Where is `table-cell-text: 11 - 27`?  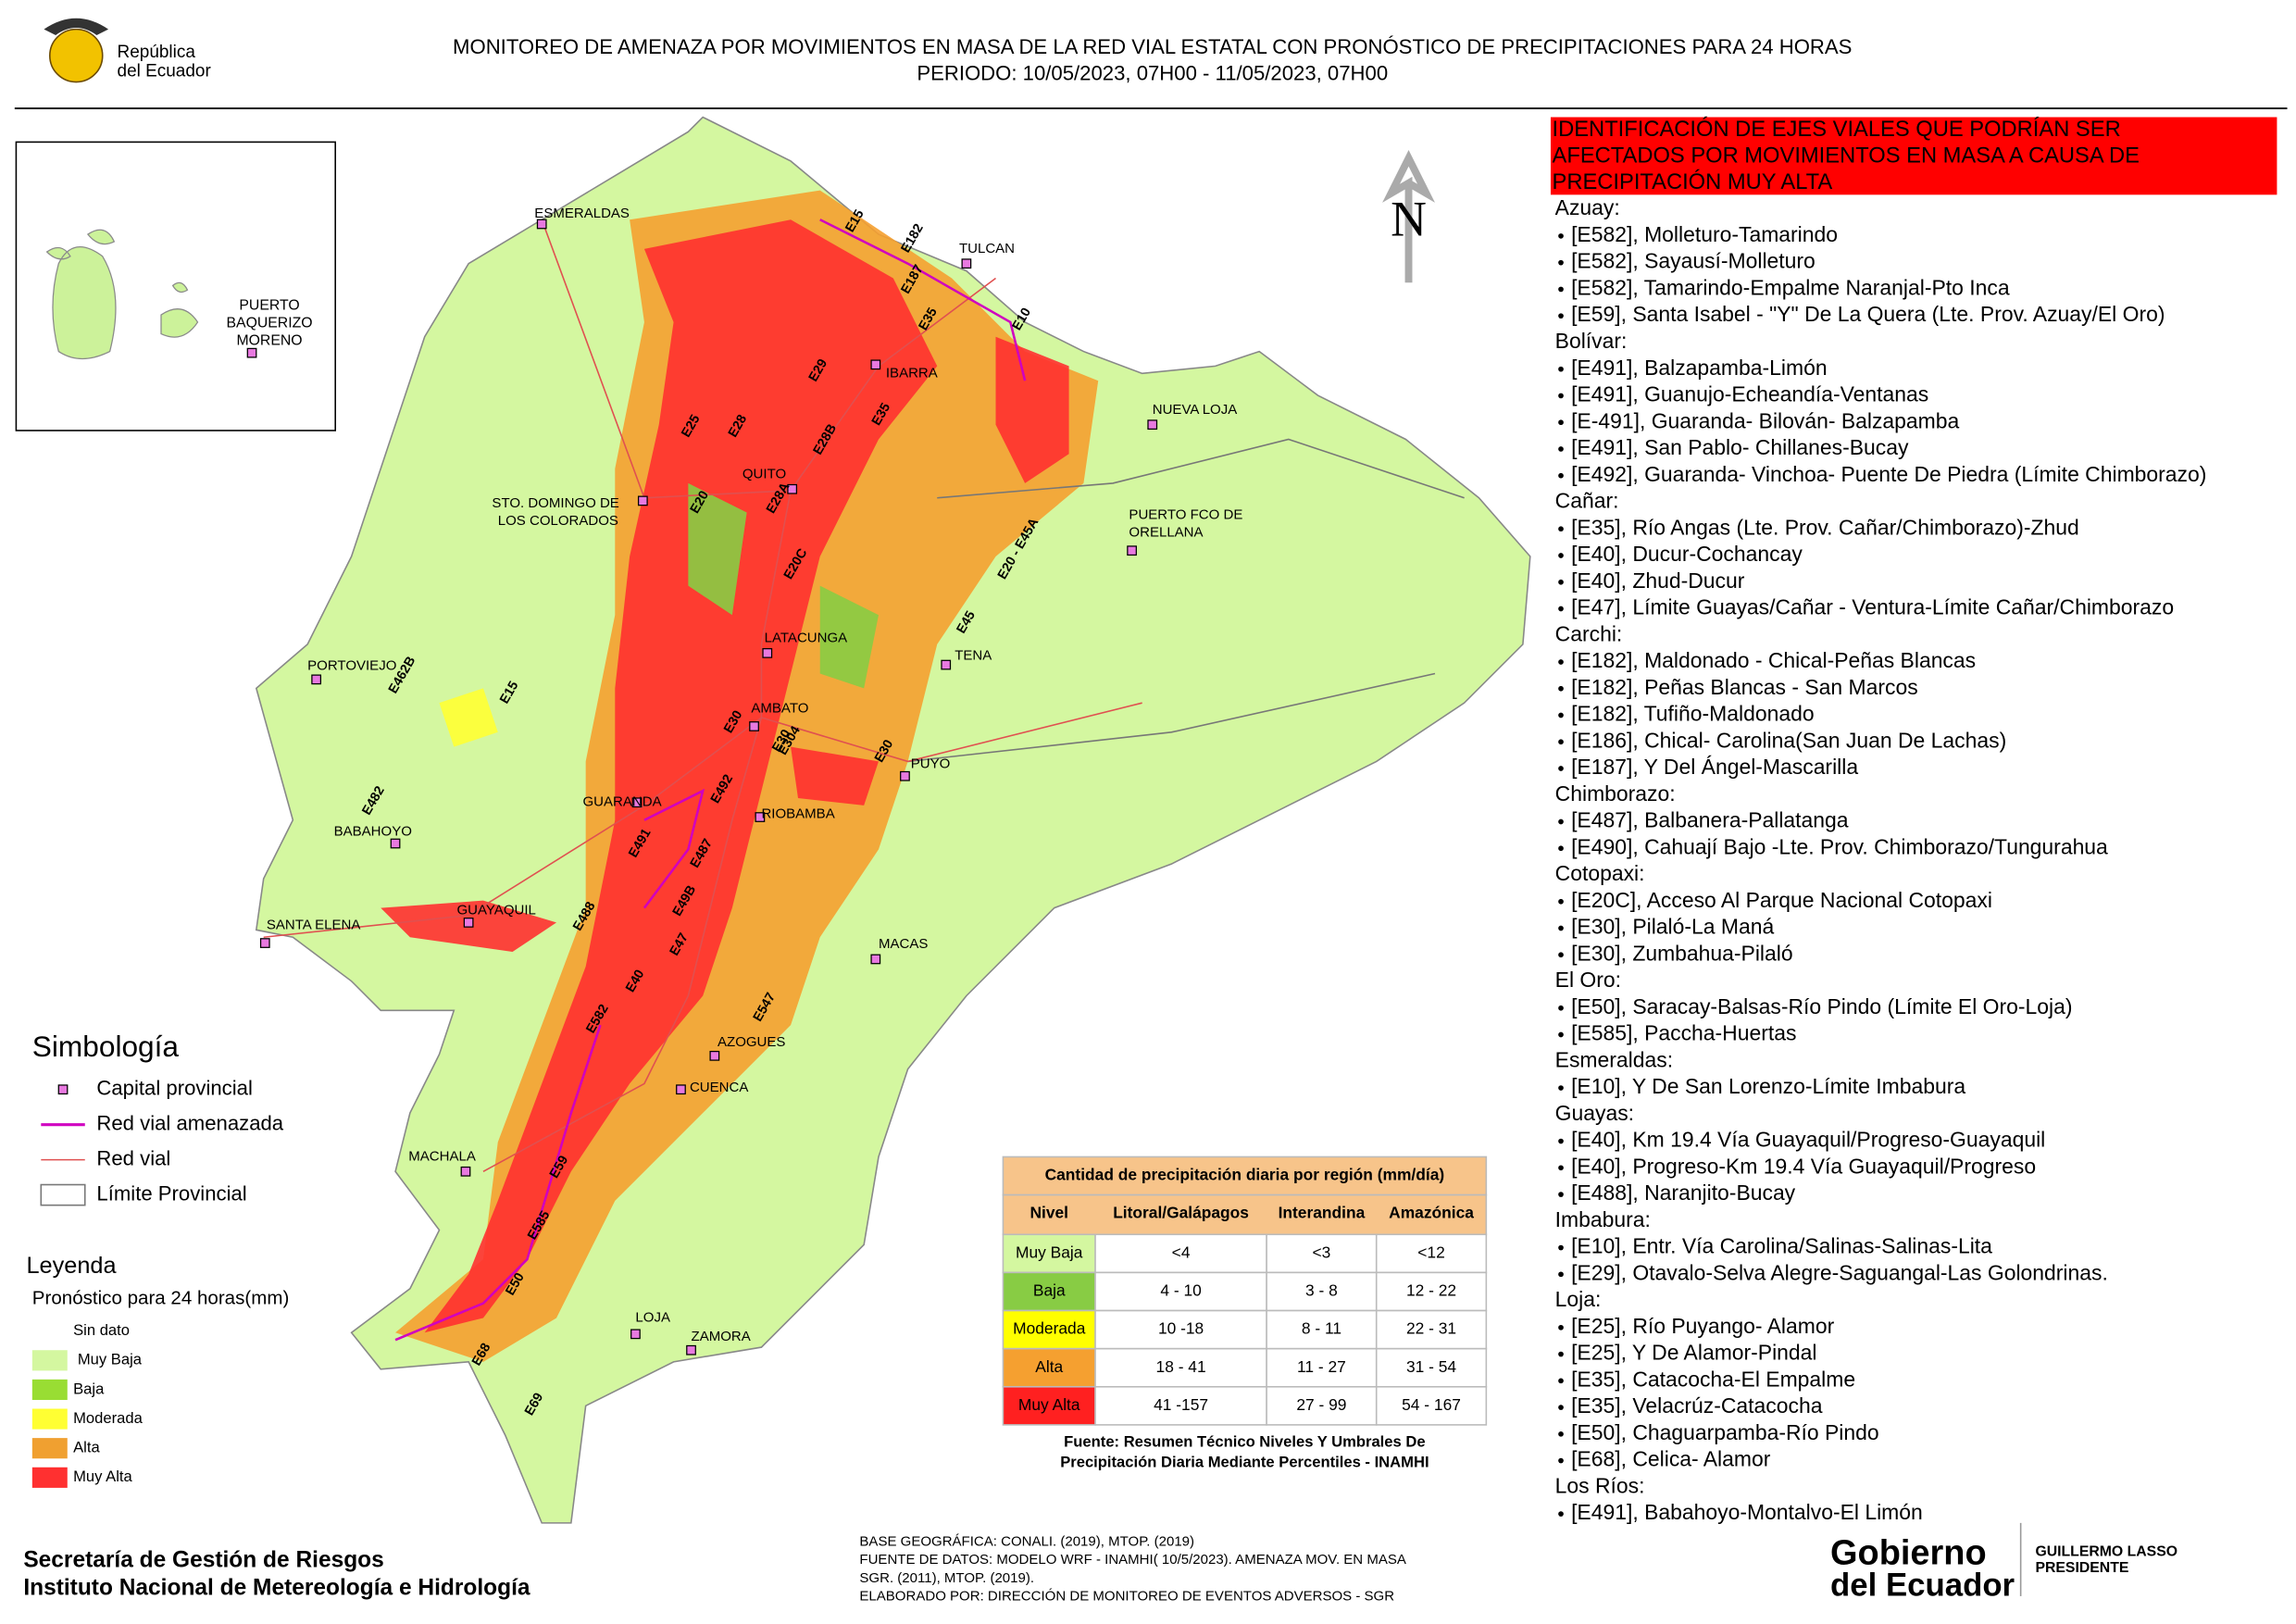
table-cell-text: 11 - 27 is located at coordinates (1321, 1366).